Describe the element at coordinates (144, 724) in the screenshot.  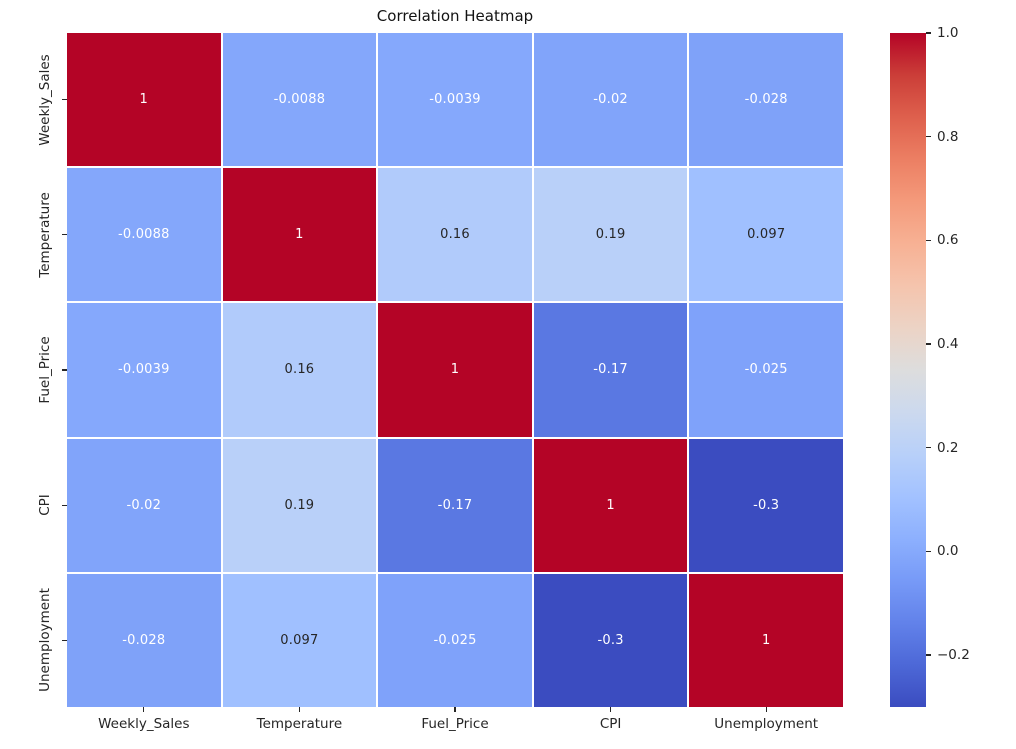
I see `x-axis-label: Weekly_Sales` at that location.